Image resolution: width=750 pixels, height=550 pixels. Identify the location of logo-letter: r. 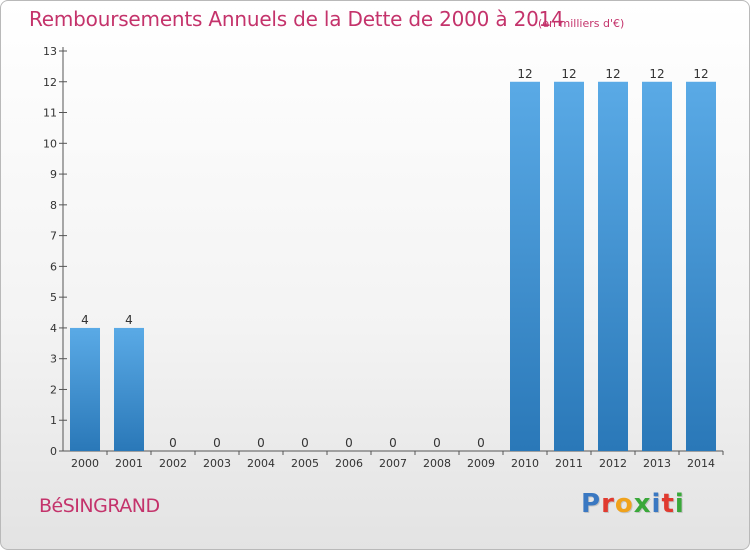
(608, 504).